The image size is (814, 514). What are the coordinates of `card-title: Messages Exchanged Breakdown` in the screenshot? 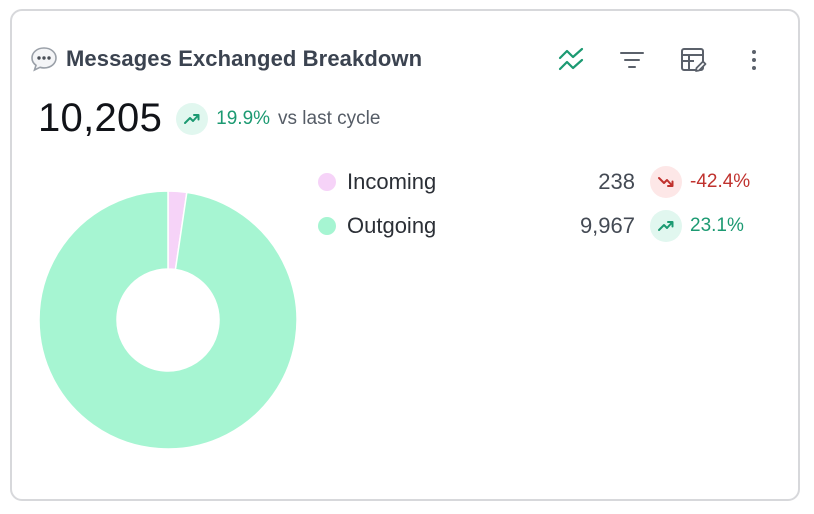 It's located at (244, 58).